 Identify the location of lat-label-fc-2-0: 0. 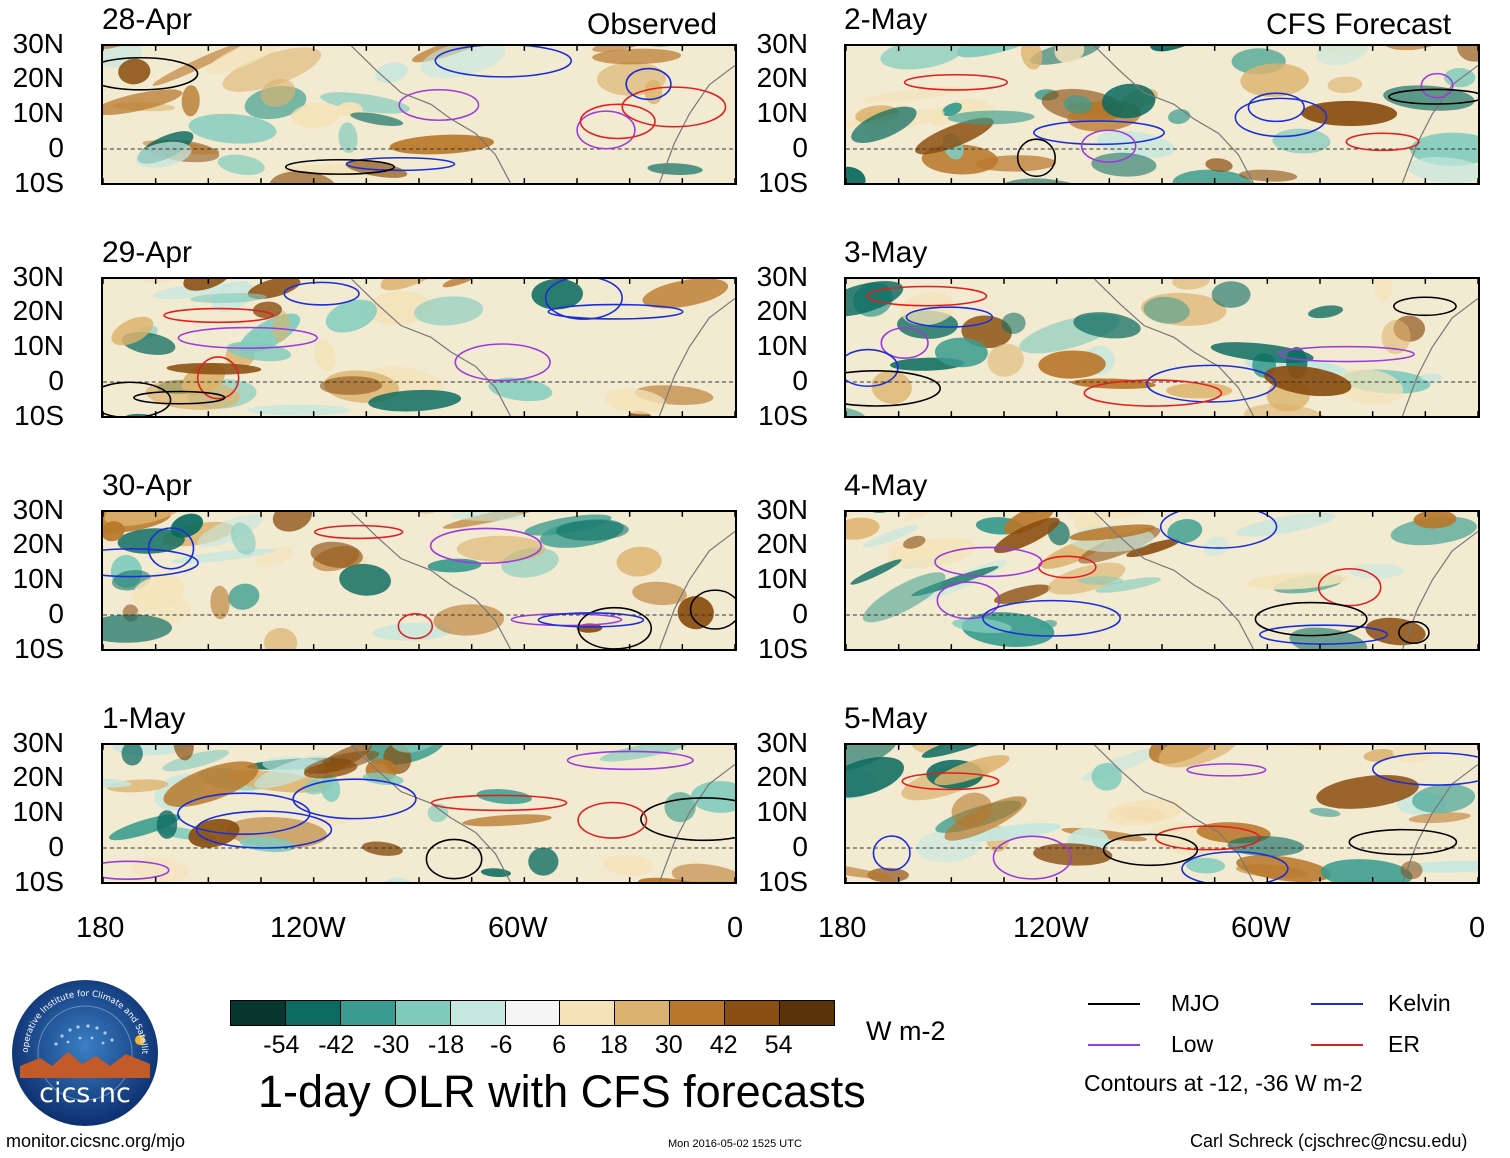
(800, 380).